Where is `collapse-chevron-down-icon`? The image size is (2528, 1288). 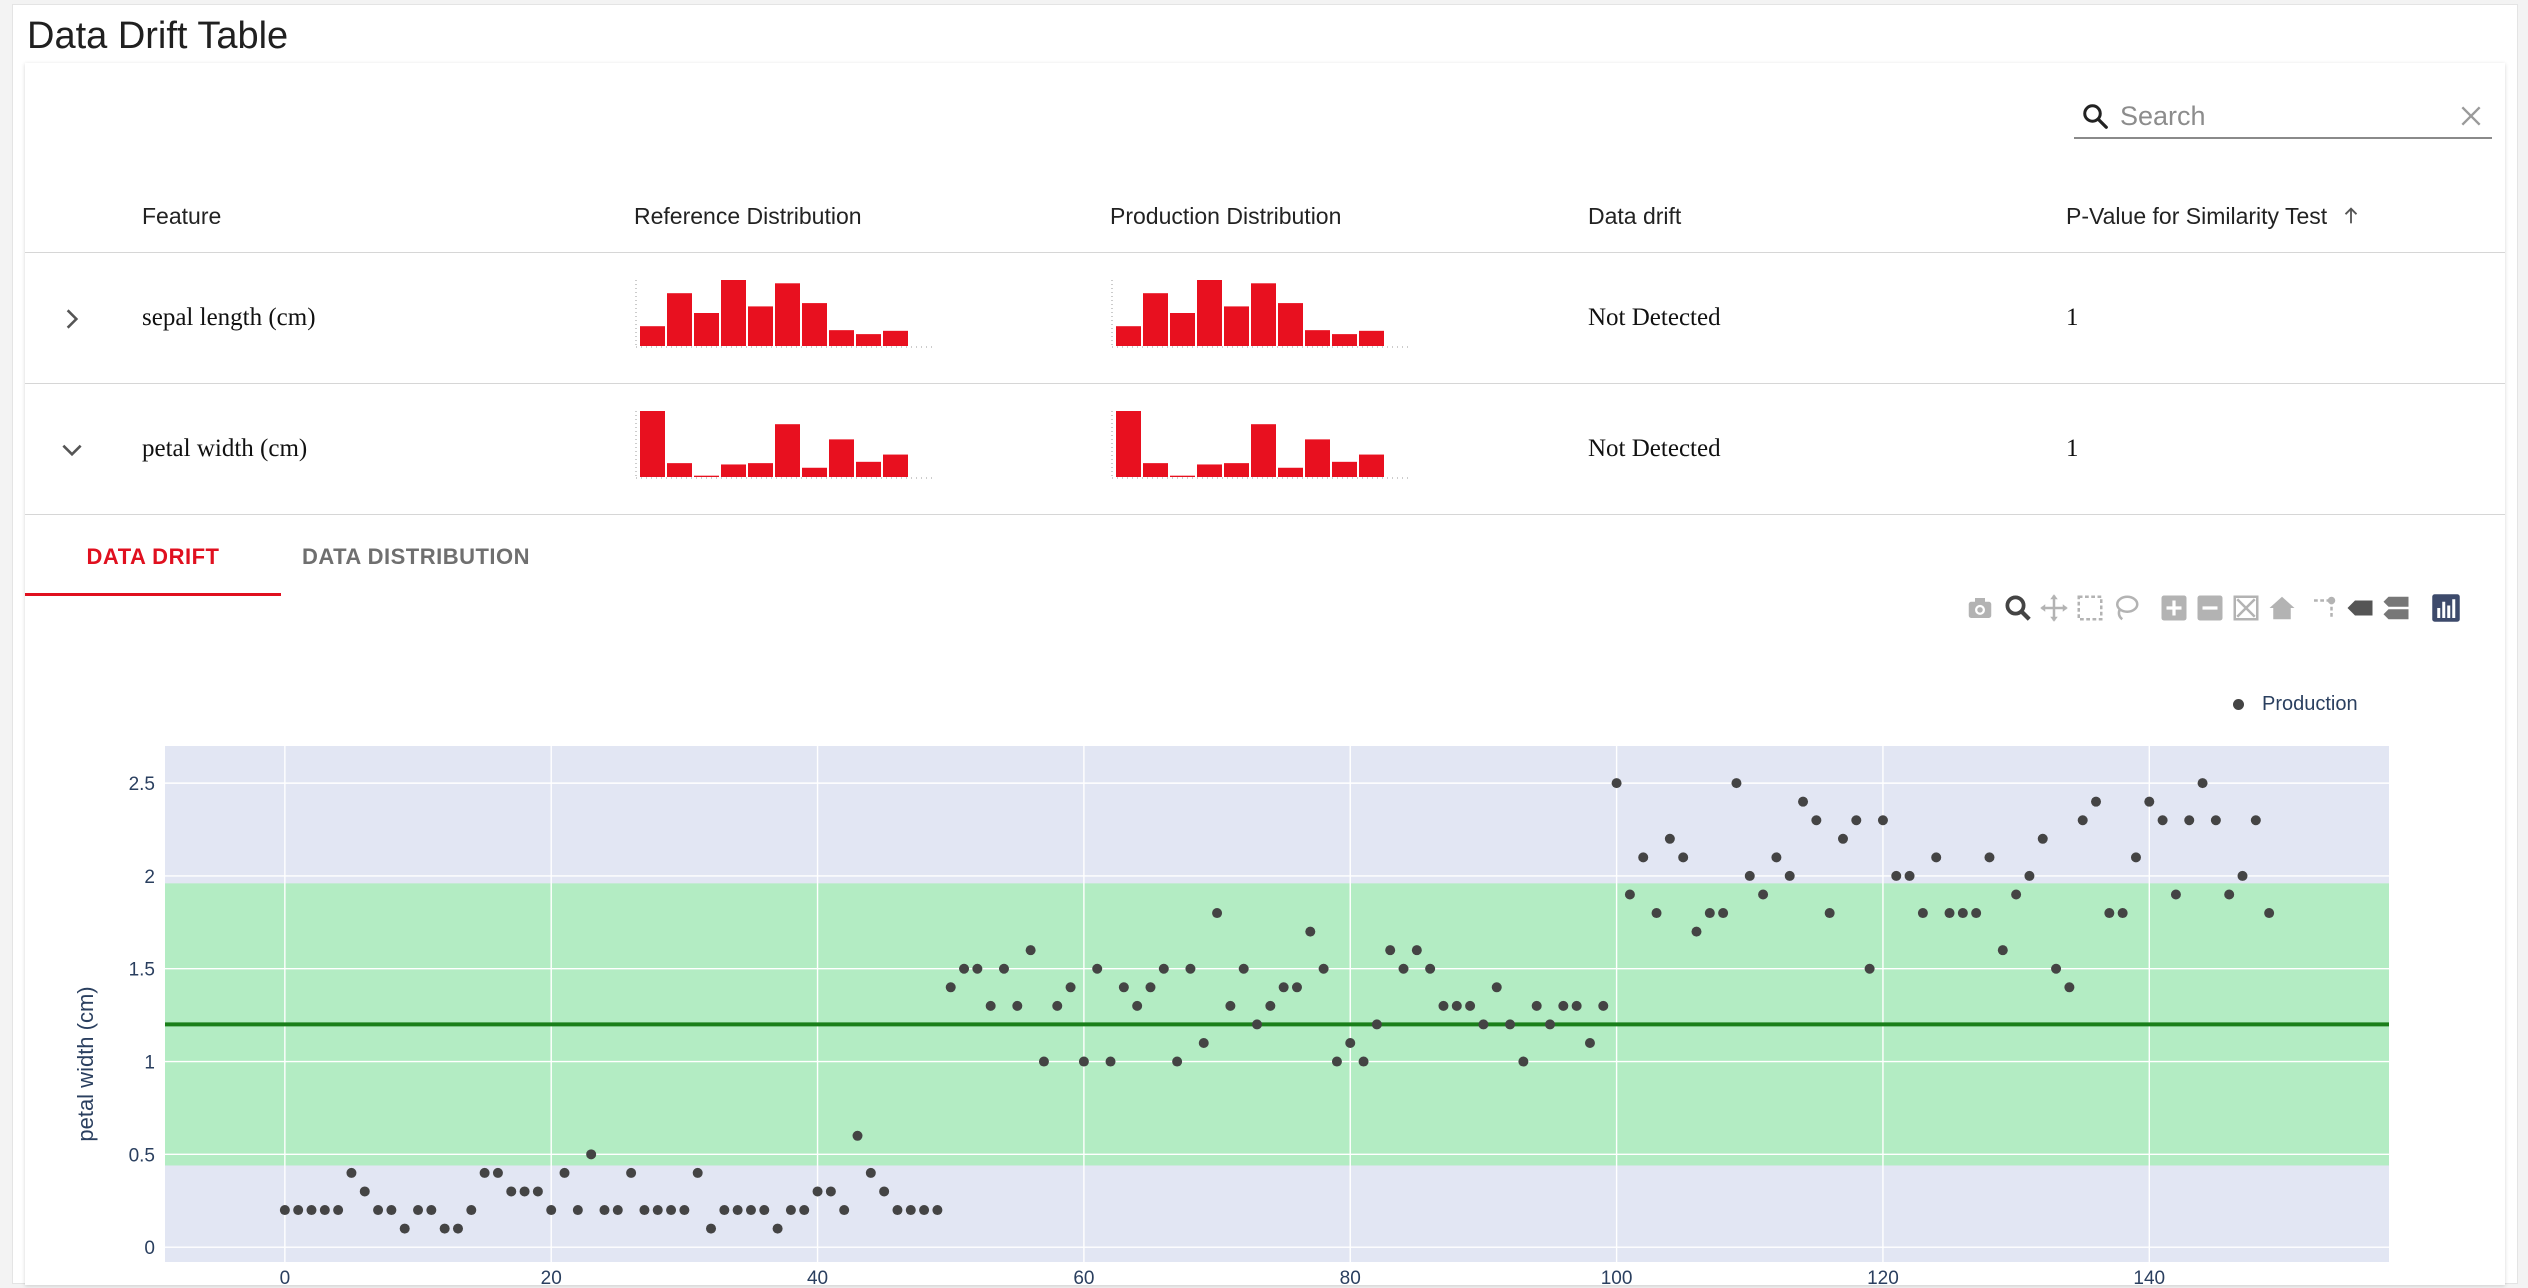 collapse-chevron-down-icon is located at coordinates (72, 450).